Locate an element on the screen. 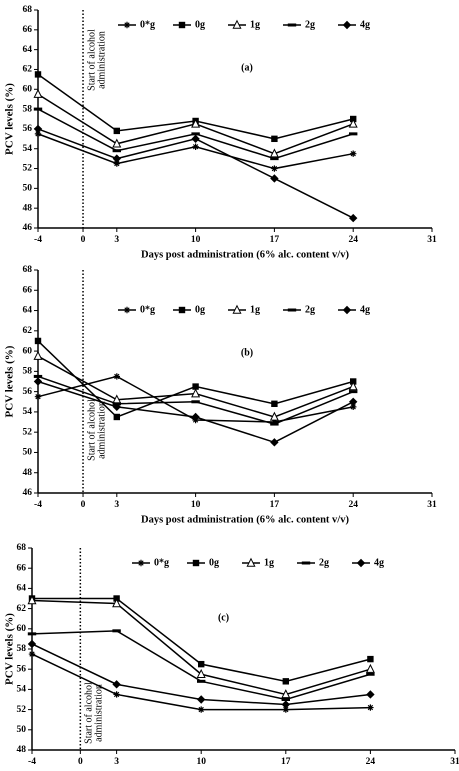  y-tick-label: 60 is located at coordinates (22, 629).